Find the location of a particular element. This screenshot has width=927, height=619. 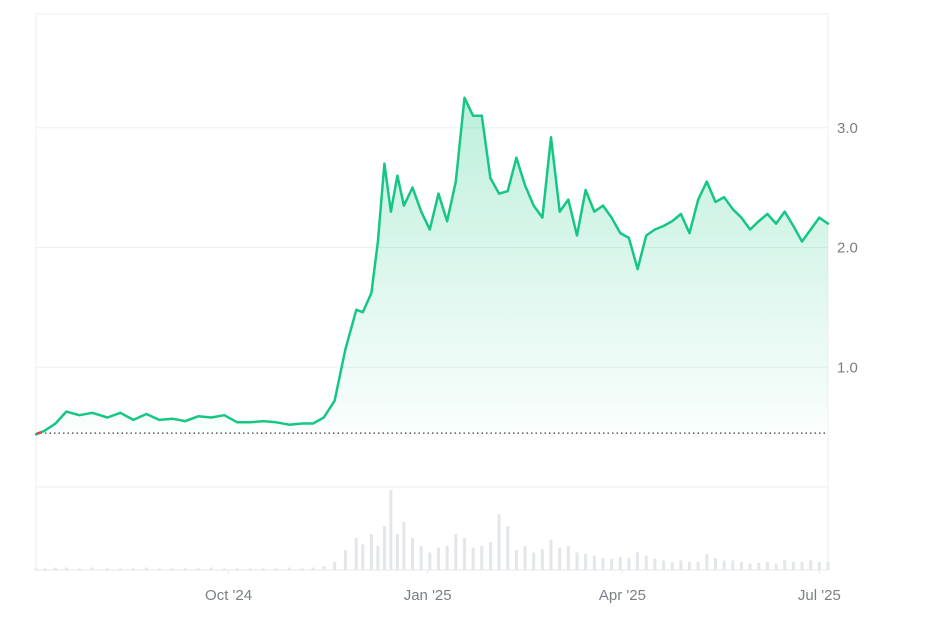

x-tick-label: Jul '25 is located at coordinates (819, 595).